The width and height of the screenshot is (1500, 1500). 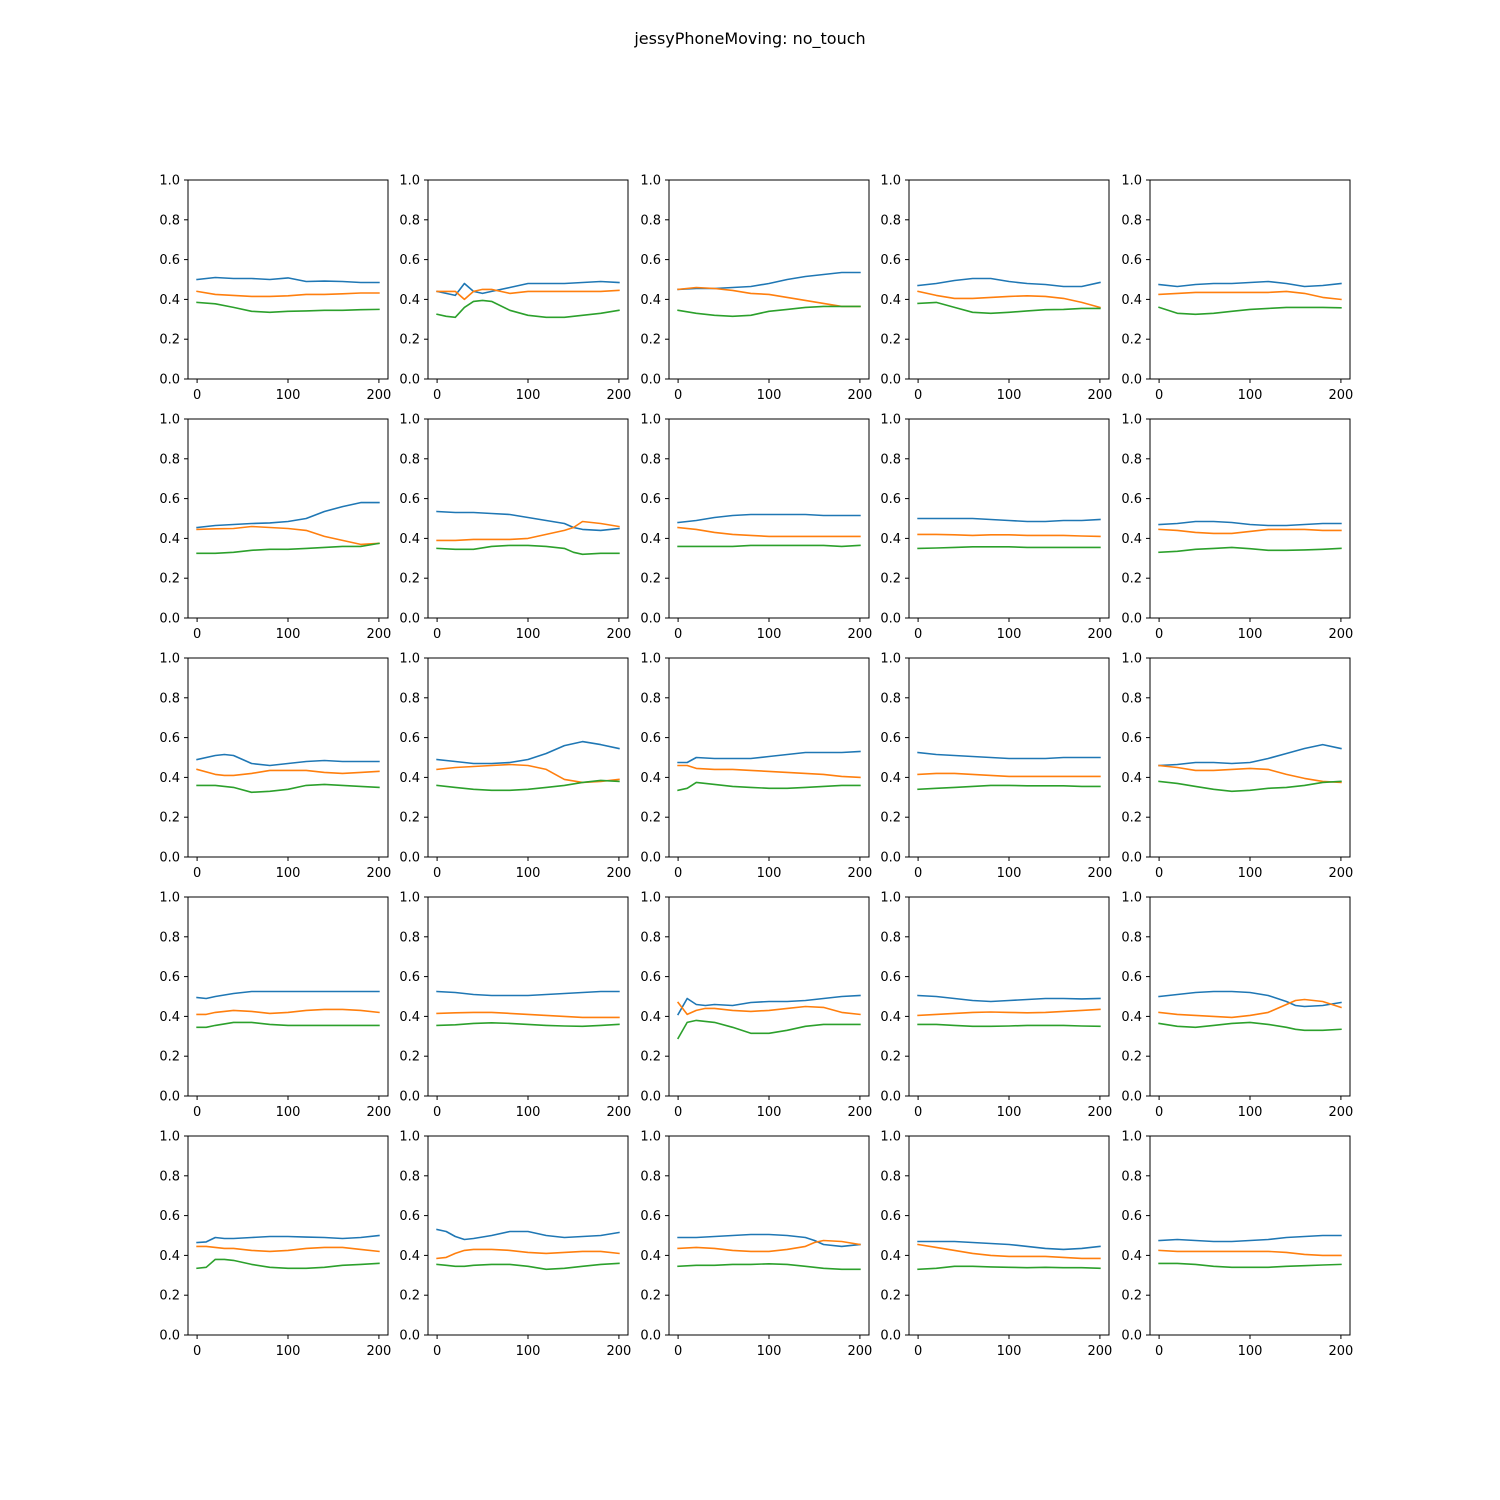 What do you see at coordinates (275, 1245) in the screenshot?
I see `subplot-5-1: 0 100 200 0.0 0.2 0.4 0.6 0.8 1.0` at bounding box center [275, 1245].